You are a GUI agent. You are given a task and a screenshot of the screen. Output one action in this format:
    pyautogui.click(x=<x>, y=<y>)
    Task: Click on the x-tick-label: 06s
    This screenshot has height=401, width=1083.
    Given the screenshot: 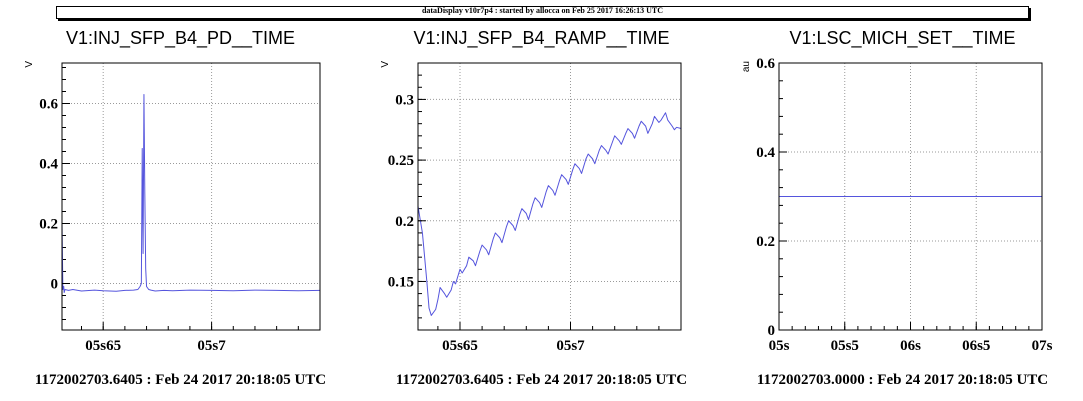 What is the action you would take?
    pyautogui.click(x=910, y=346)
    